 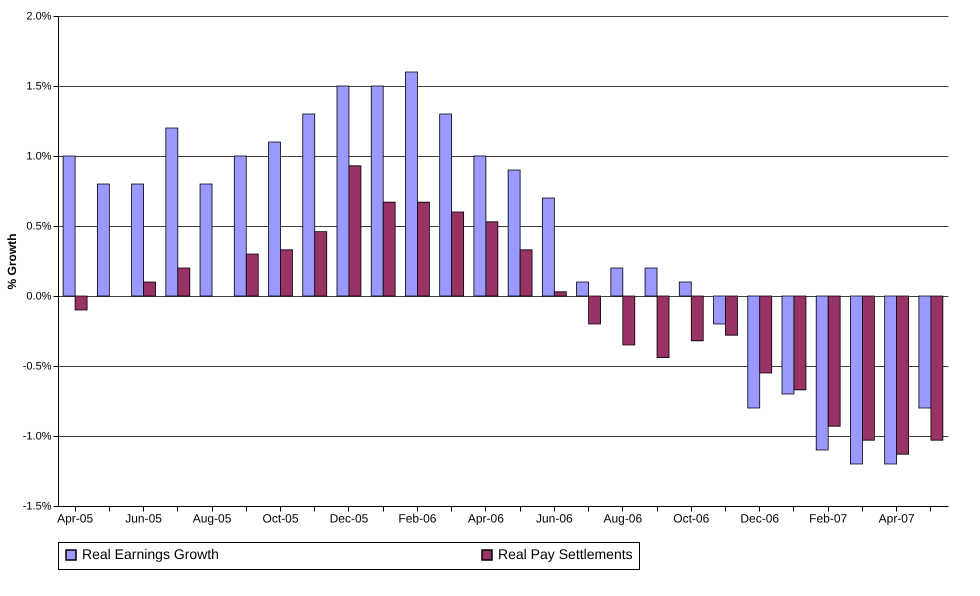 What do you see at coordinates (143, 519) in the screenshot?
I see `x-tick-label: Jun-05` at bounding box center [143, 519].